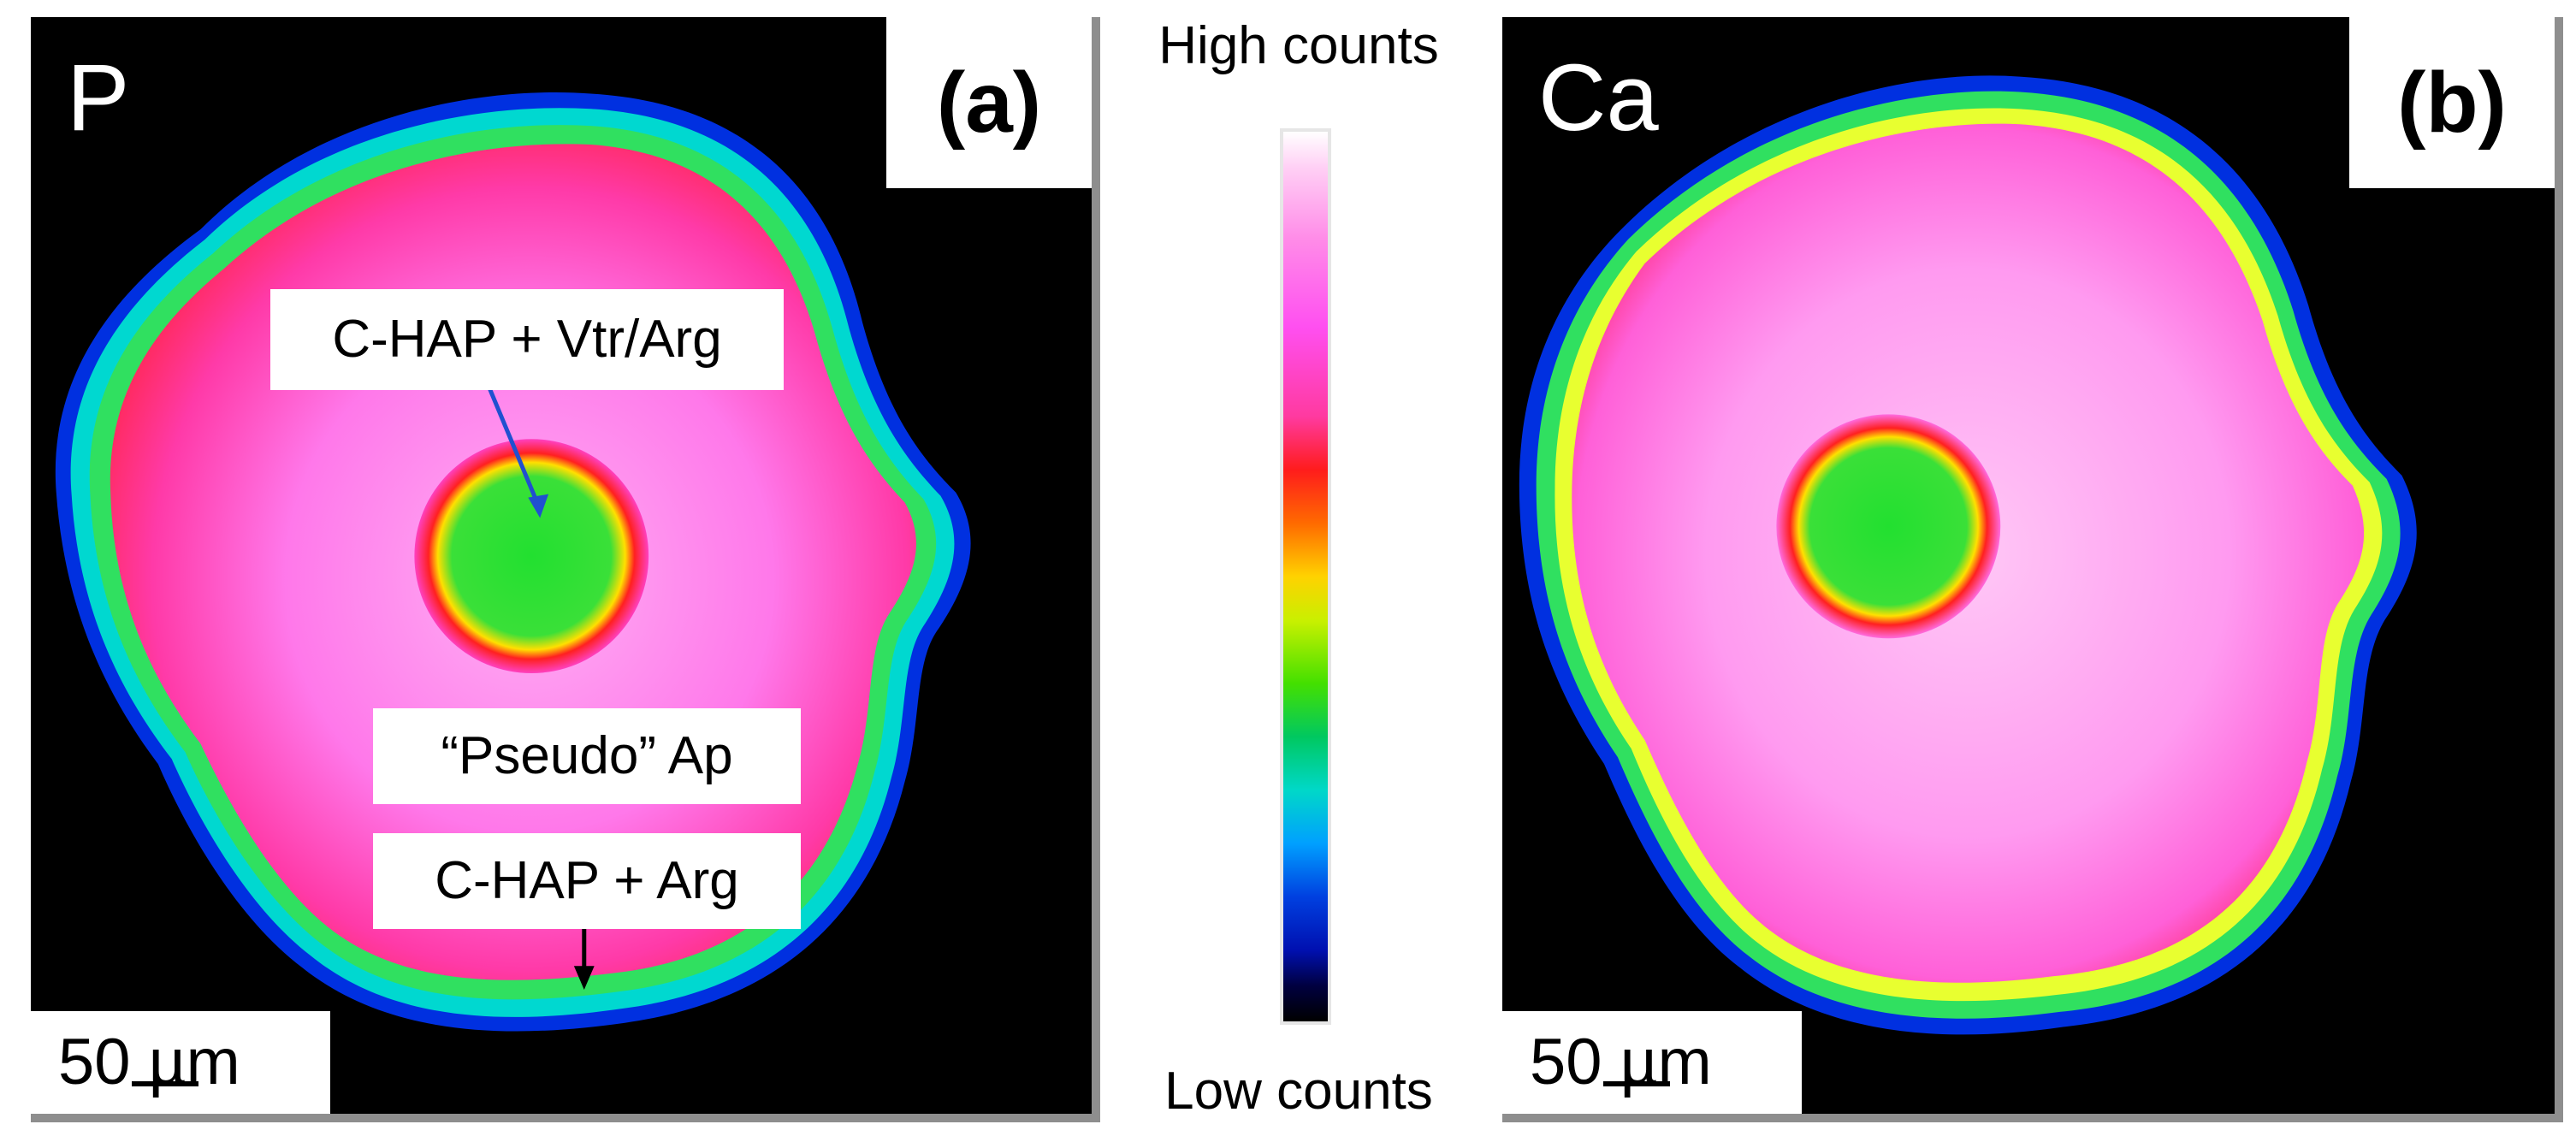 The width and height of the screenshot is (2576, 1142). Describe the element at coordinates (1305, 576) in the screenshot. I see `colorbar-gradient` at that location.